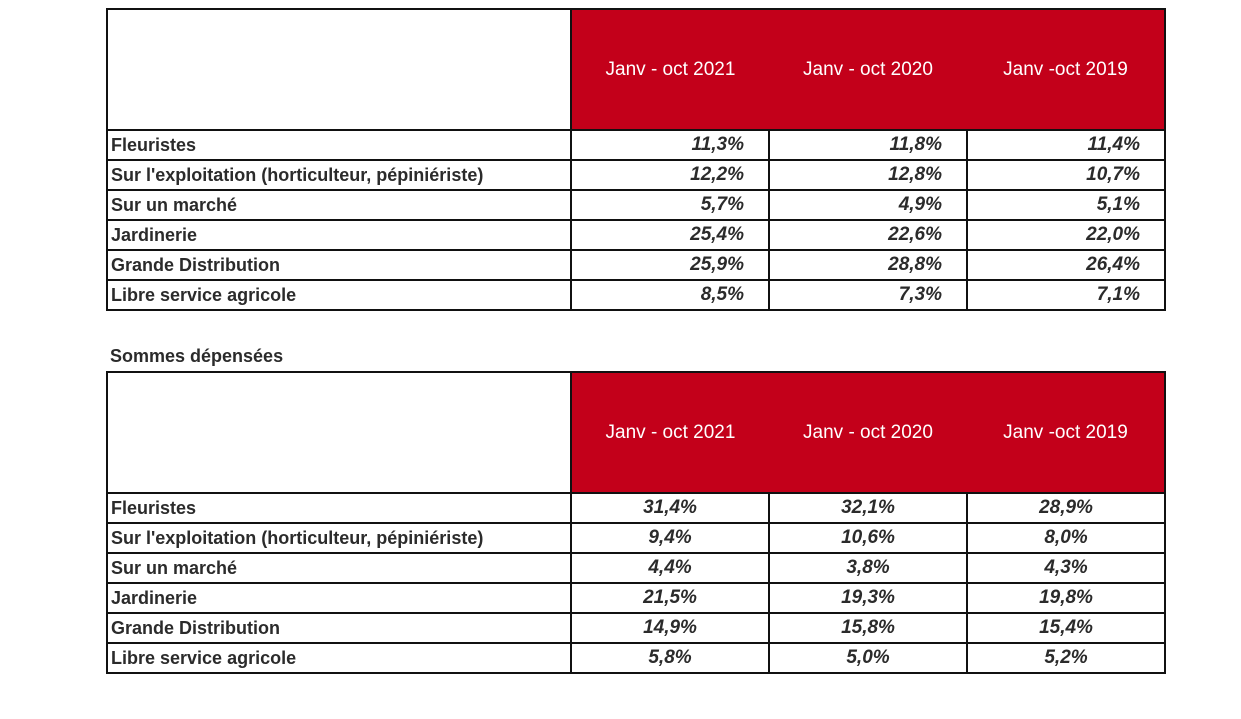  Describe the element at coordinates (1066, 145) in the screenshot. I see `value-cell: 11,4%` at that location.